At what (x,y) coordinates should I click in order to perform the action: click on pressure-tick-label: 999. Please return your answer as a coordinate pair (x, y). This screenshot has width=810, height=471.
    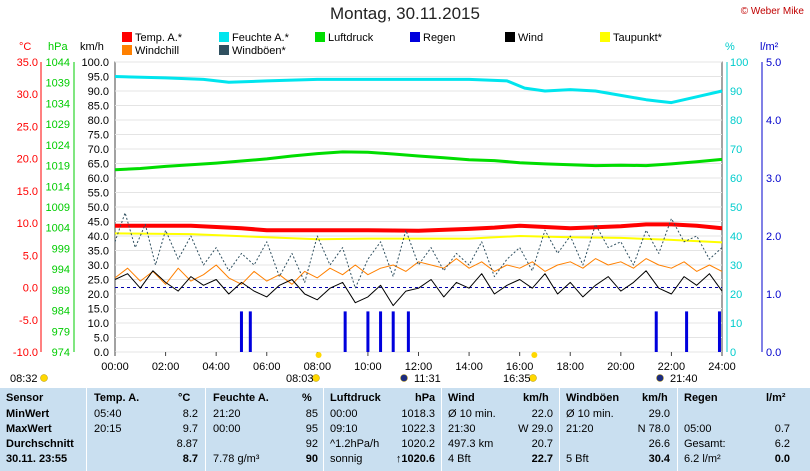
    Looking at the image, I should click on (61, 249).